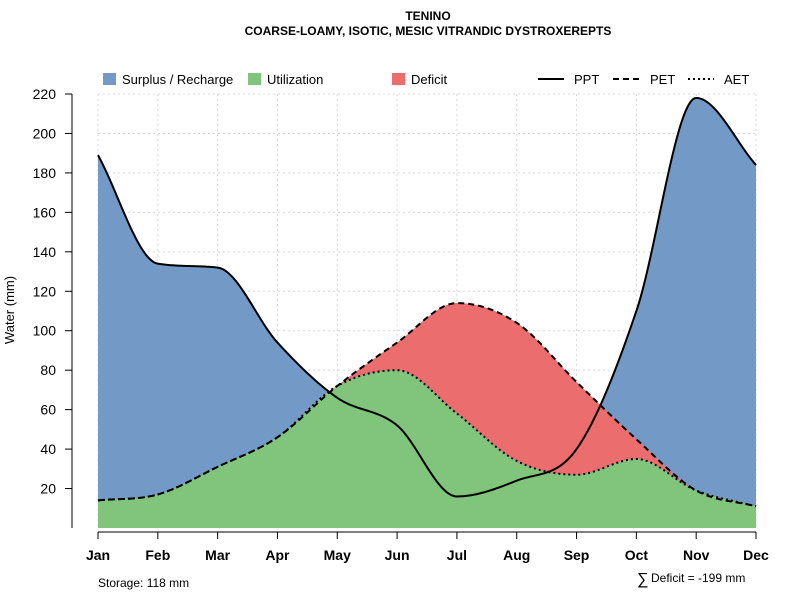 This screenshot has width=800, height=605. What do you see at coordinates (45, 133) in the screenshot?
I see `y-tick-label: 200` at bounding box center [45, 133].